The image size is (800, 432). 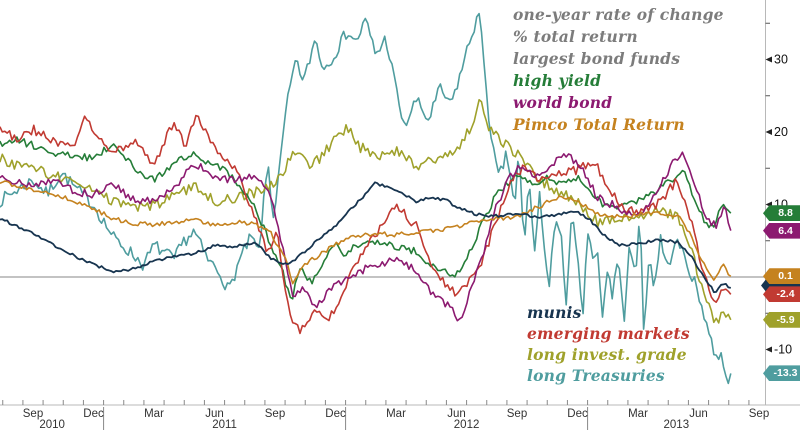 What do you see at coordinates (554, 312) in the screenshot?
I see `legend-item-munis: munis` at bounding box center [554, 312].